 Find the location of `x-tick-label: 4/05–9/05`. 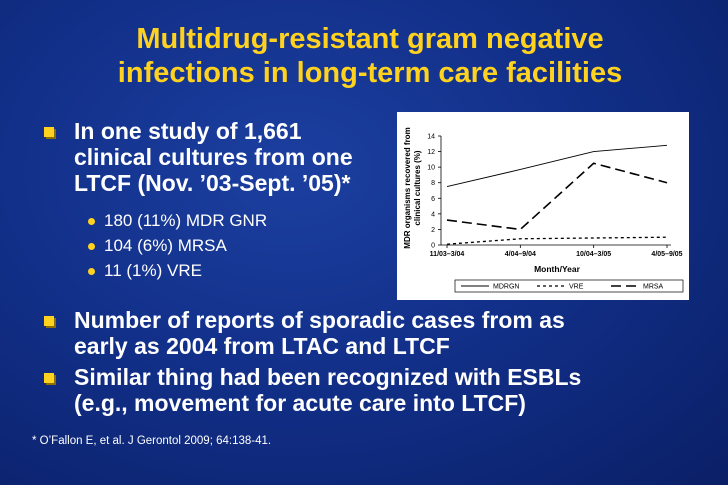

x-tick-label: 4/05–9/05 is located at coordinates (666, 254).